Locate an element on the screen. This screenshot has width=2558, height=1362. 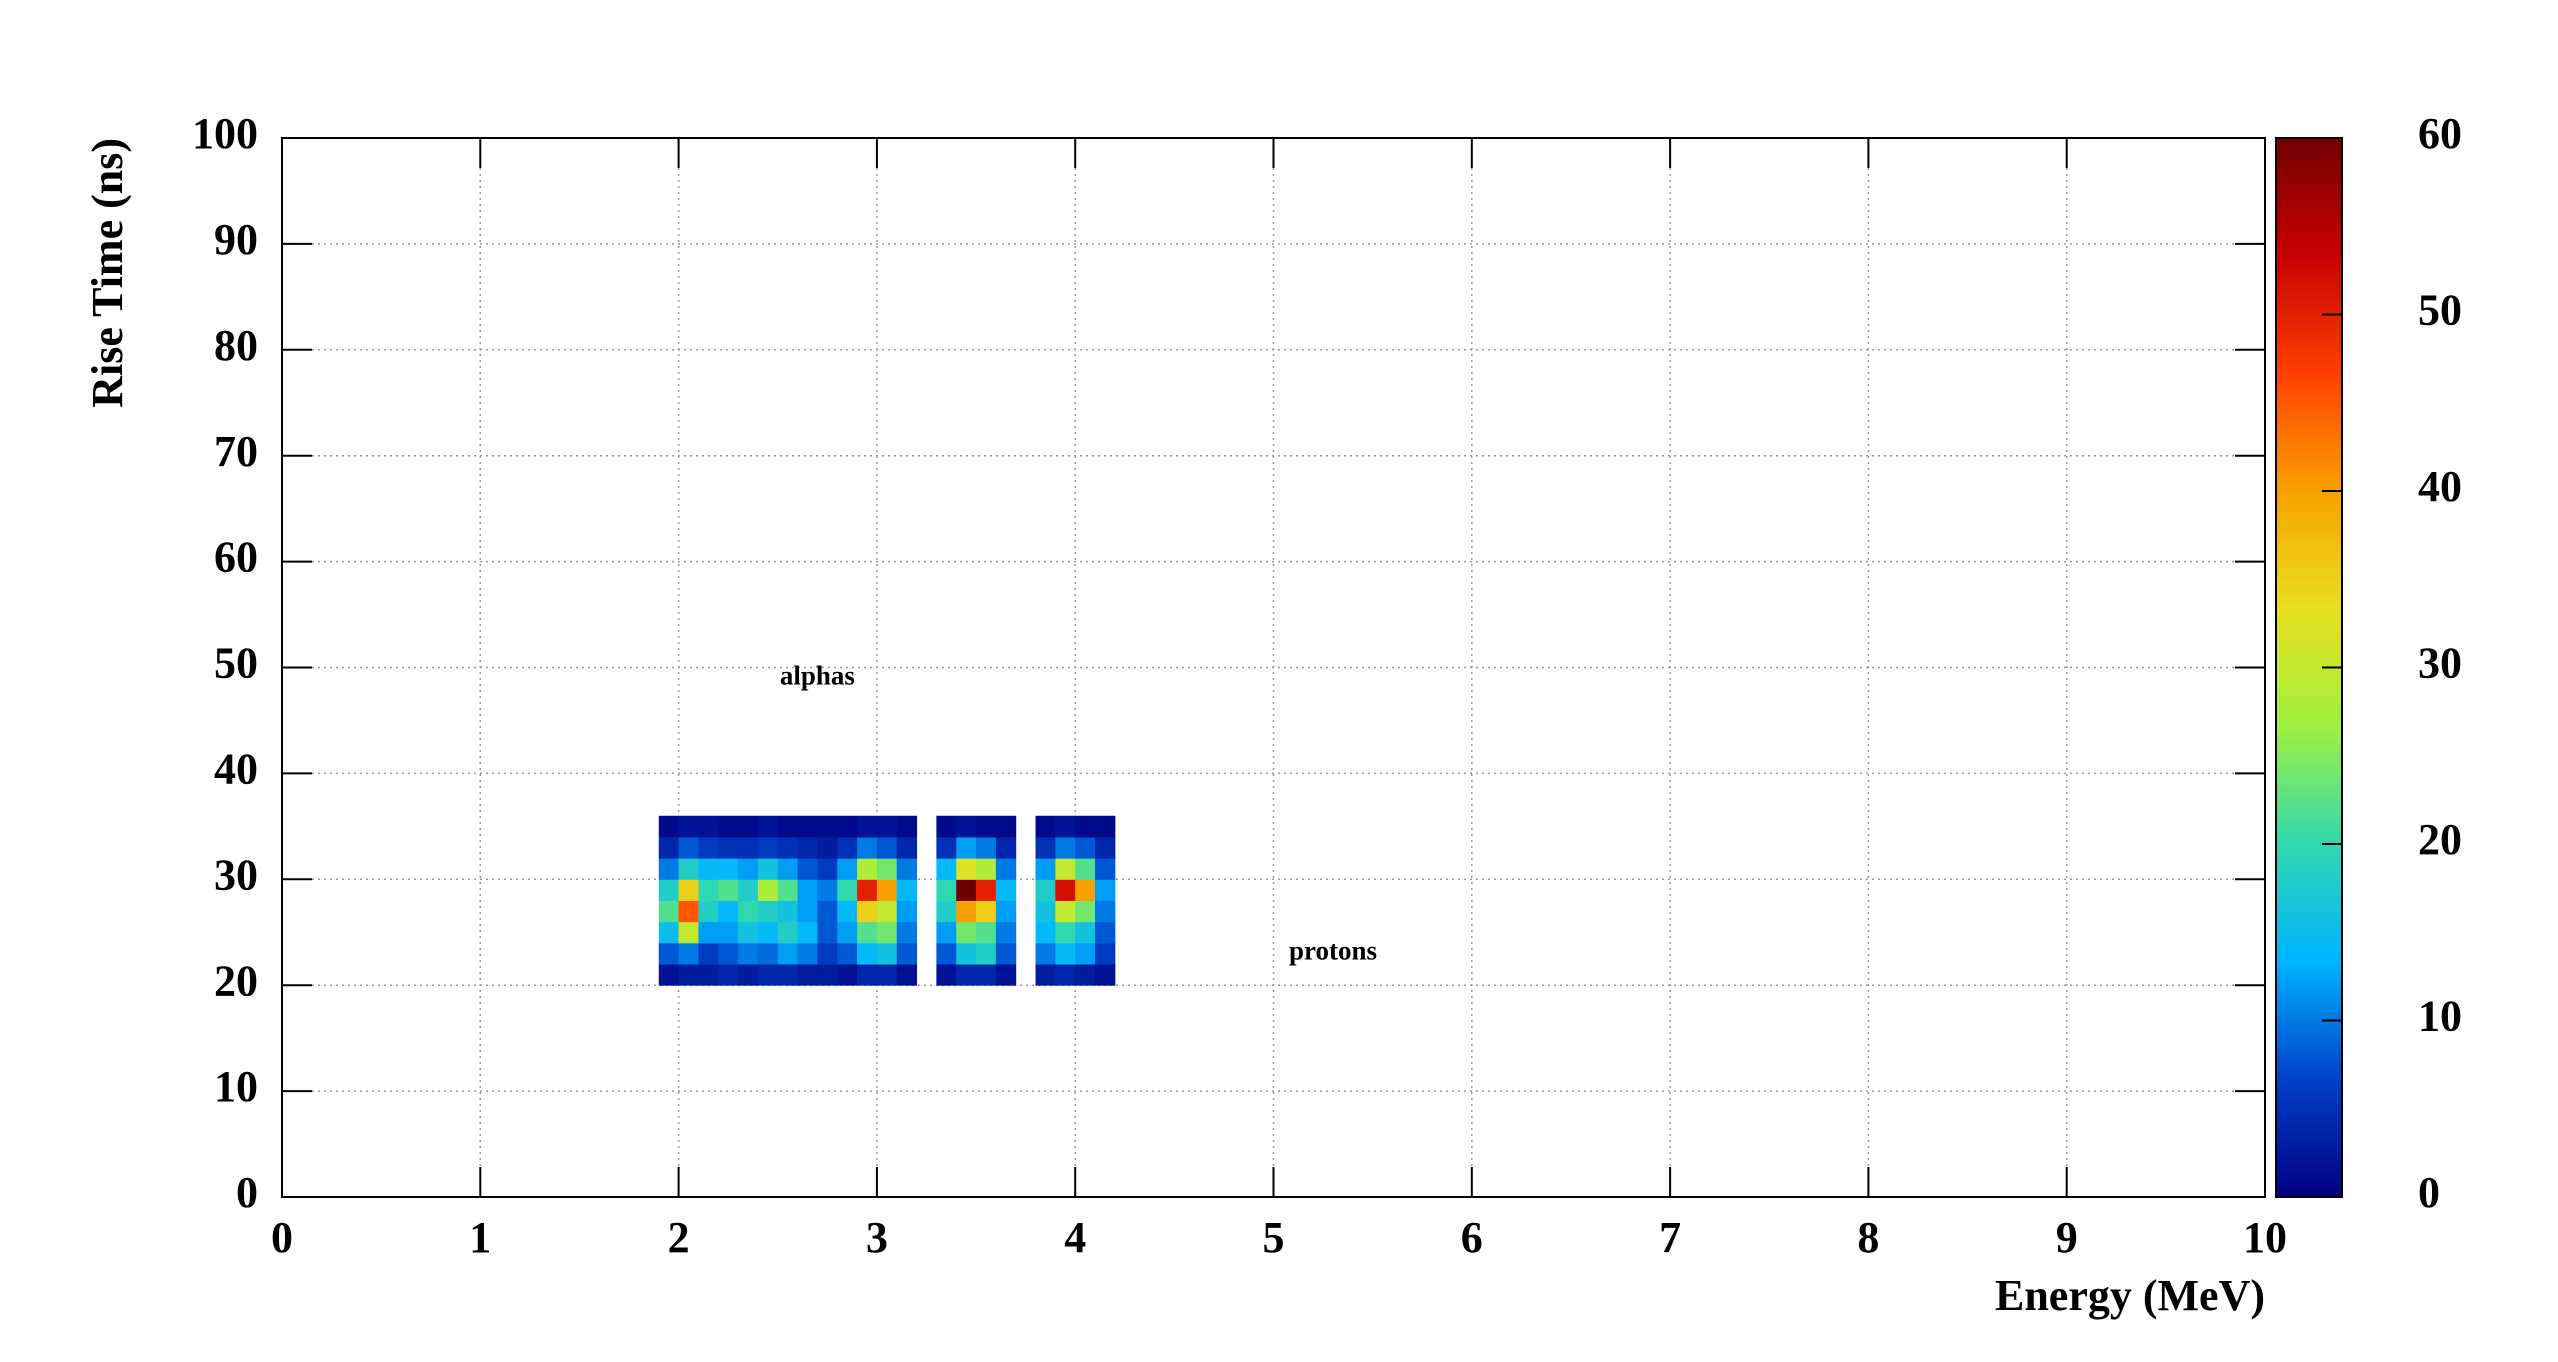
z-tick-label: 30 is located at coordinates (2440, 663).